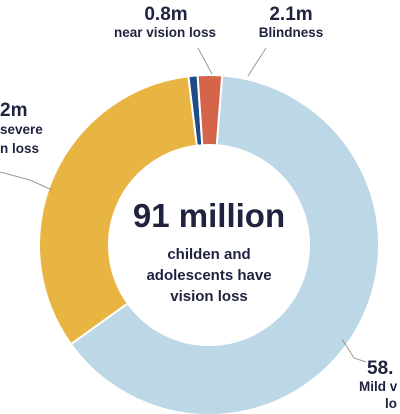 Image resolution: width=400 pixels, height=414 pixels. Describe the element at coordinates (208, 254) in the screenshot. I see `center-subtitle-line-1: childen and` at that location.